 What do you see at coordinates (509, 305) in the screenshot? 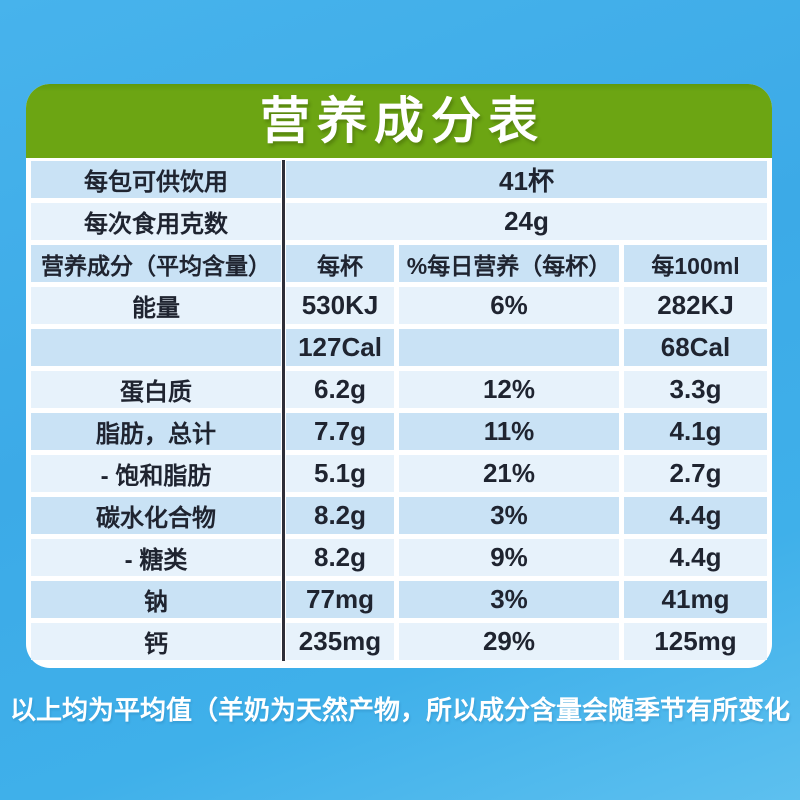
I see `row-daily-pct: 6%` at bounding box center [509, 305].